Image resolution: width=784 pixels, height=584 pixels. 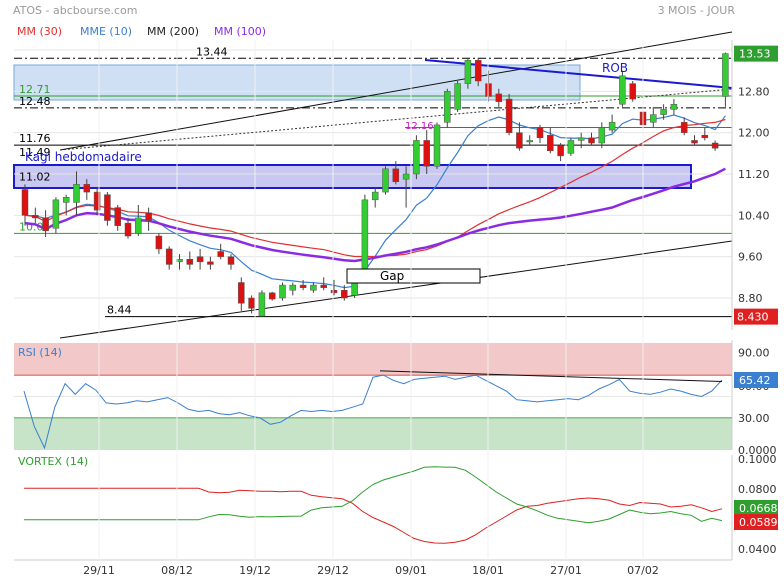 What do you see at coordinates (754, 174) in the screenshot?
I see `price-tick-label: 11.20` at bounding box center [754, 174].